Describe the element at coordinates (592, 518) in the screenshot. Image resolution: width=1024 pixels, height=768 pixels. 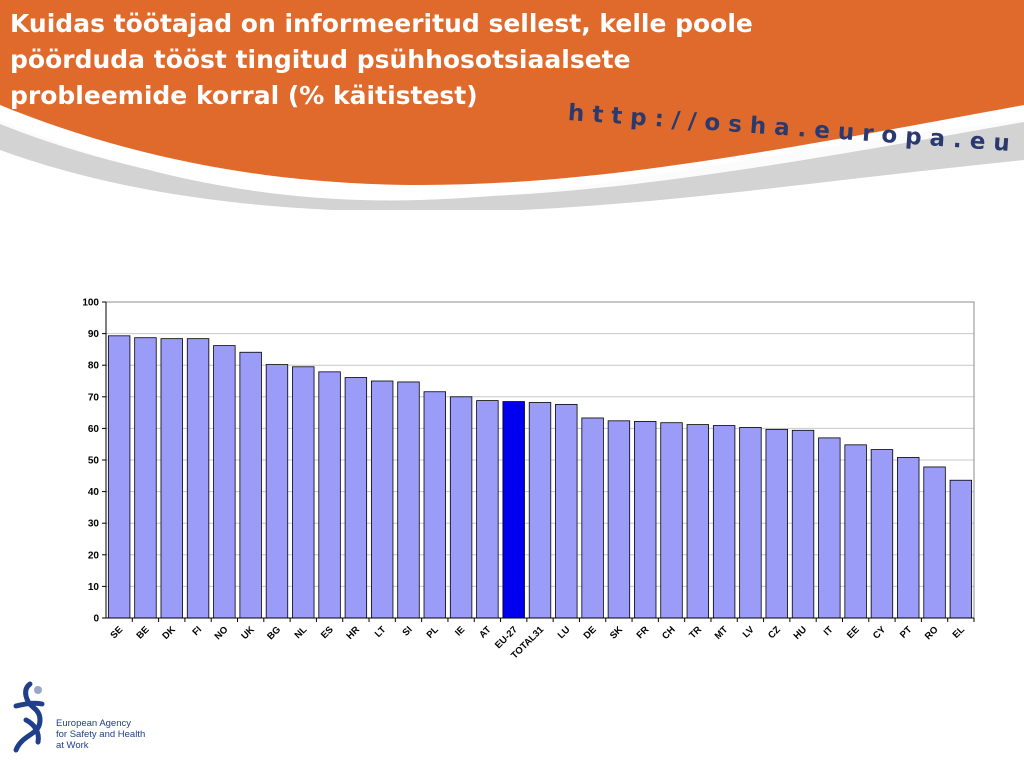
I see `bar-de` at that location.